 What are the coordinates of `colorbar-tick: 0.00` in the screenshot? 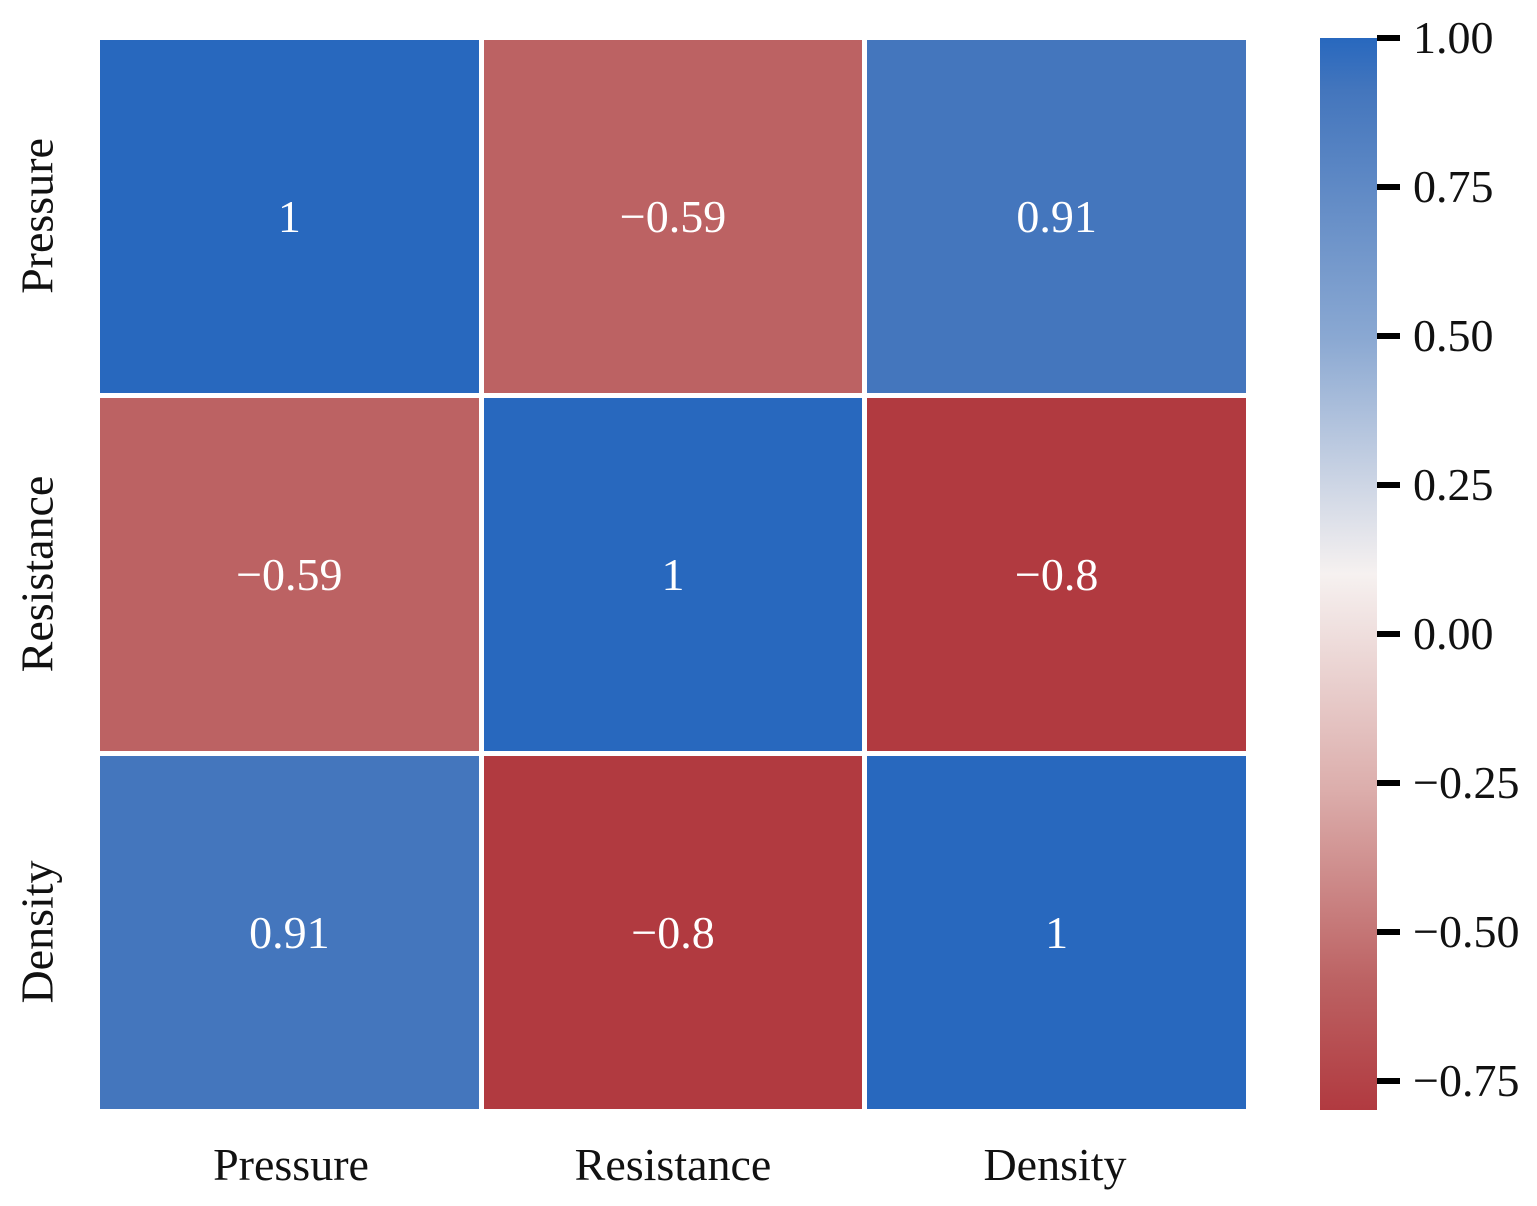 It's located at (1435, 634).